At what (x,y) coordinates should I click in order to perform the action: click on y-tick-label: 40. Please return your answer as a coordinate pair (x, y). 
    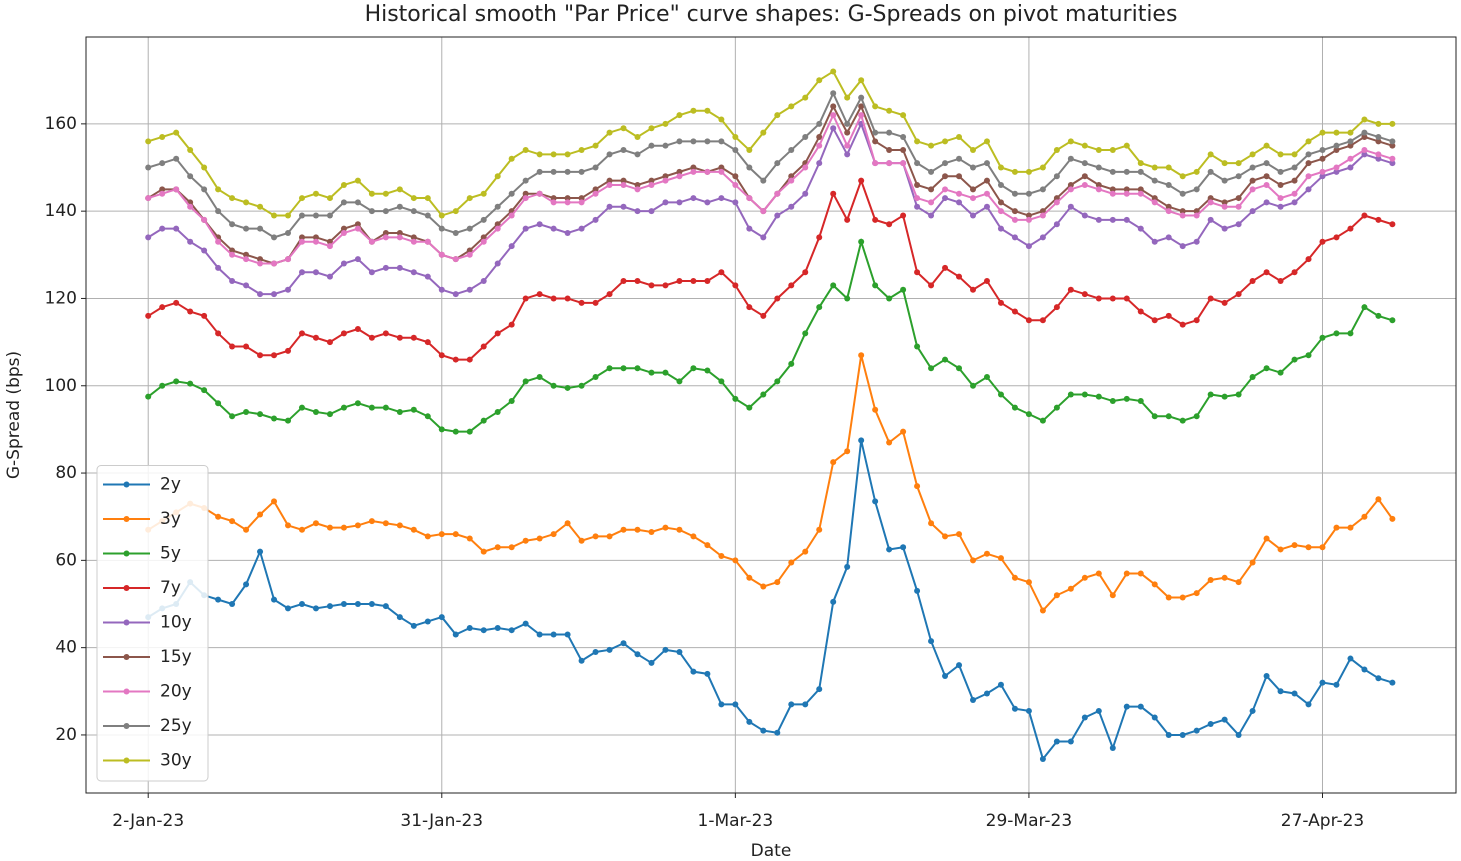
    Looking at the image, I should click on (66, 648).